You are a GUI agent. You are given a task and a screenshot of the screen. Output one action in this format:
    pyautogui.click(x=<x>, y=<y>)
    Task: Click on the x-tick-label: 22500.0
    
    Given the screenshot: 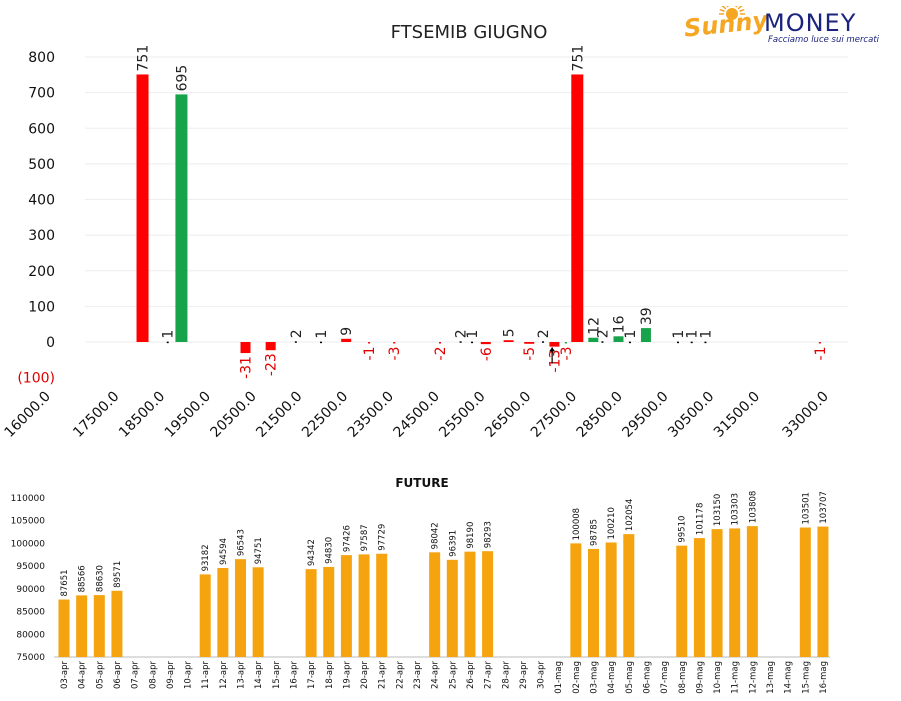 What is the action you would take?
    pyautogui.click(x=325, y=415)
    